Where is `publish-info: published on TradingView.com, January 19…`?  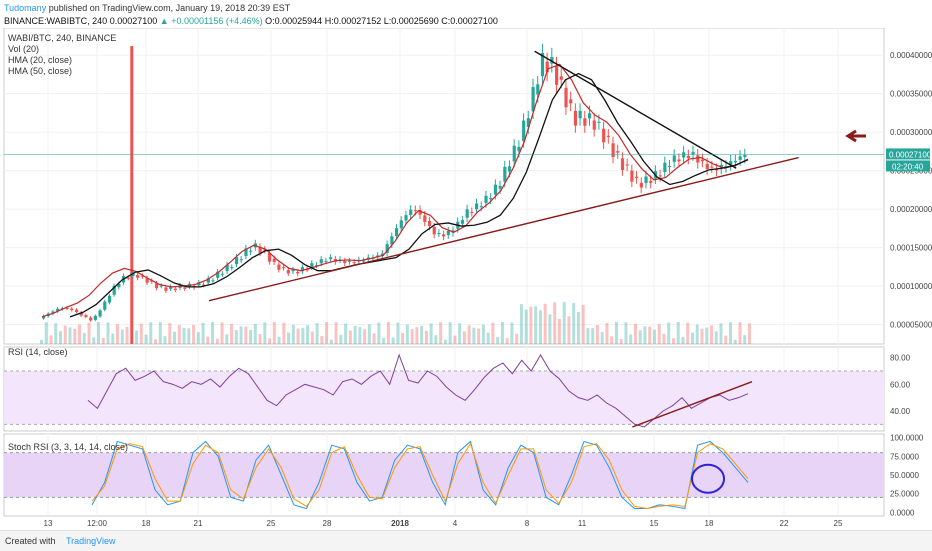
publish-info: published on TradingView.com, January 19… is located at coordinates (169, 8).